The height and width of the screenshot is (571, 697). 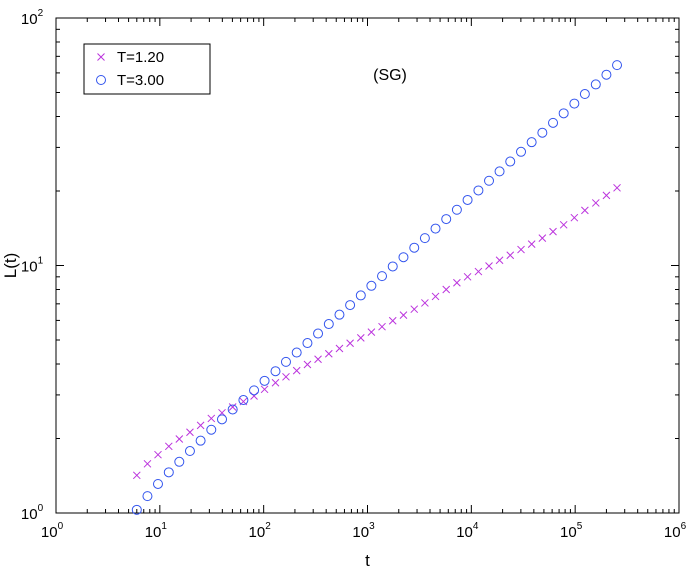 I want to click on y-tick-label: 10², so click(x=32, y=18).